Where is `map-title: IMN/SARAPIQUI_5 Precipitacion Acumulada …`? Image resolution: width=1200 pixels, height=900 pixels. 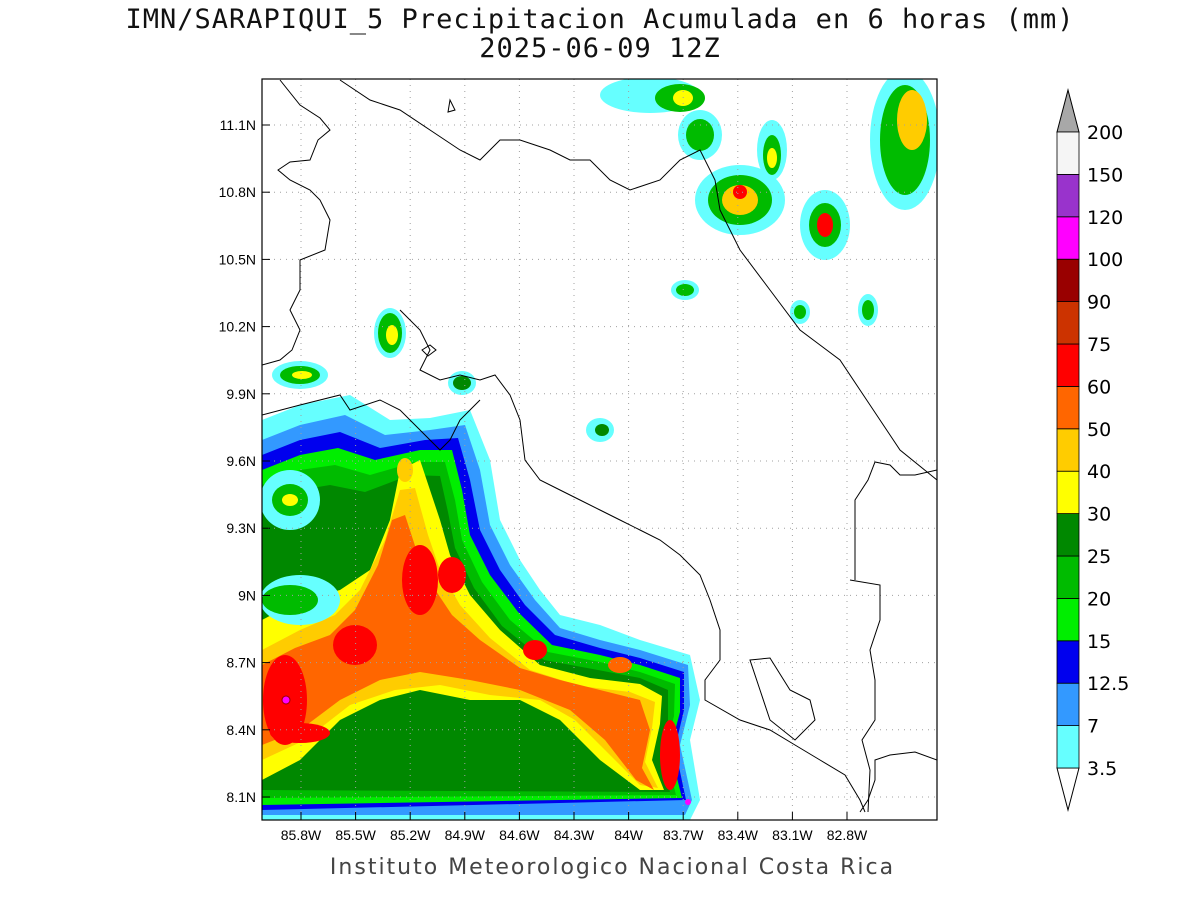 map-title: IMN/SARAPIQUI_5 Precipitacion Acumulada … is located at coordinates (600, 19).